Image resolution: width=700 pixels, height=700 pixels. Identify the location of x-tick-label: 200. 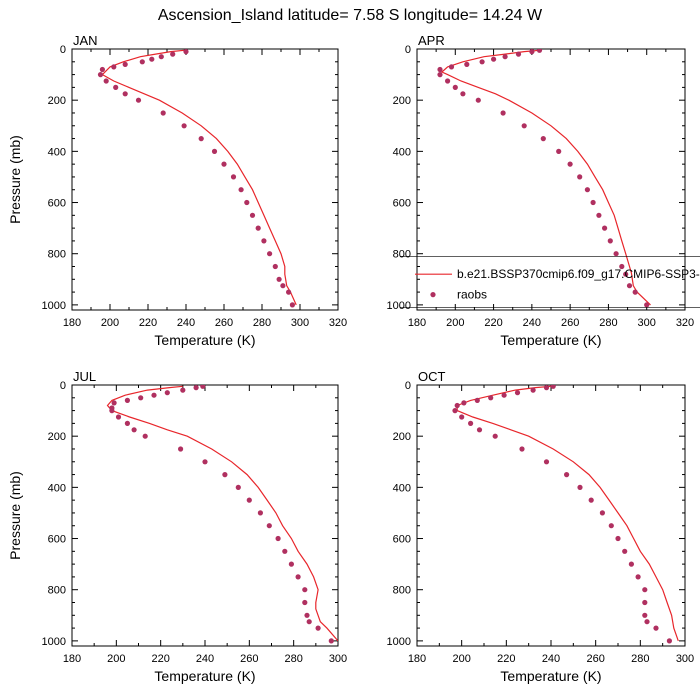
(110, 323).